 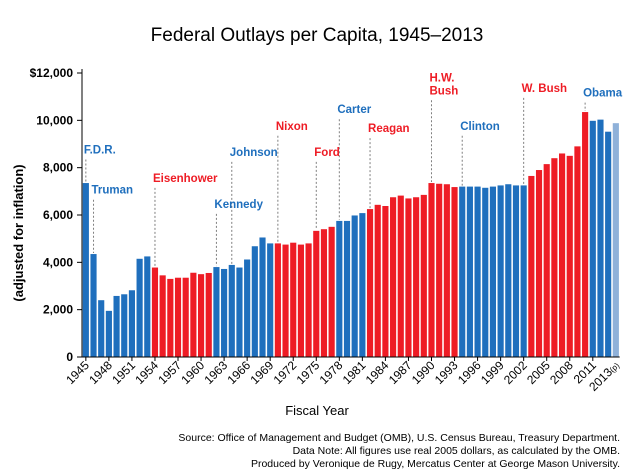 I want to click on bar-1999, so click(x=500, y=271).